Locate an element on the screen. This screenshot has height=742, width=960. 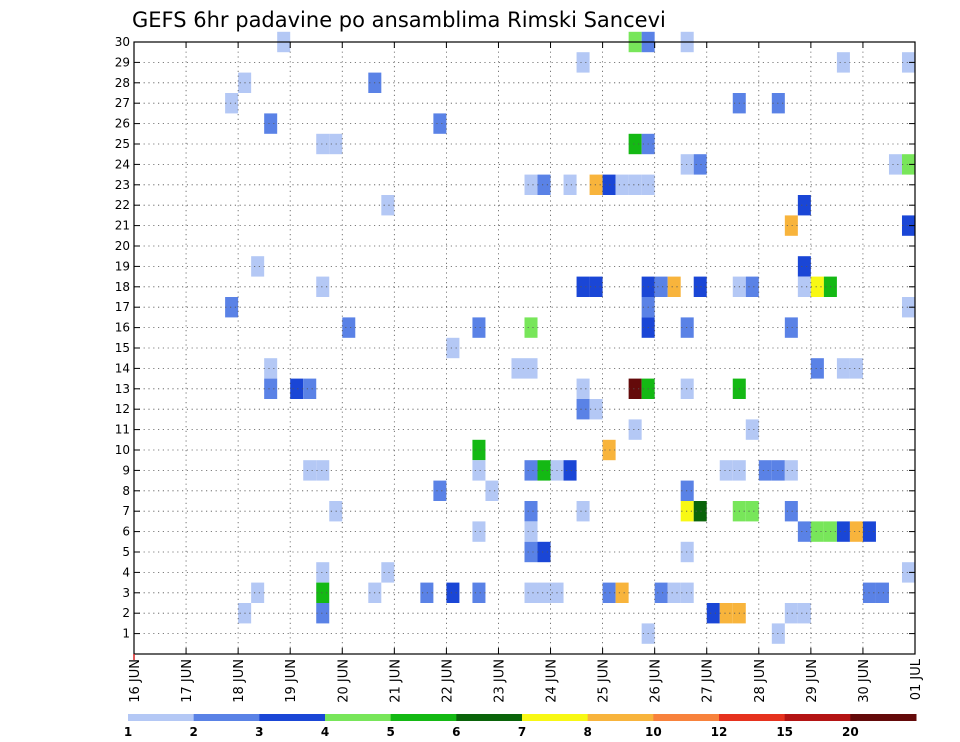
y-tick-label: 11 is located at coordinates (122, 430).